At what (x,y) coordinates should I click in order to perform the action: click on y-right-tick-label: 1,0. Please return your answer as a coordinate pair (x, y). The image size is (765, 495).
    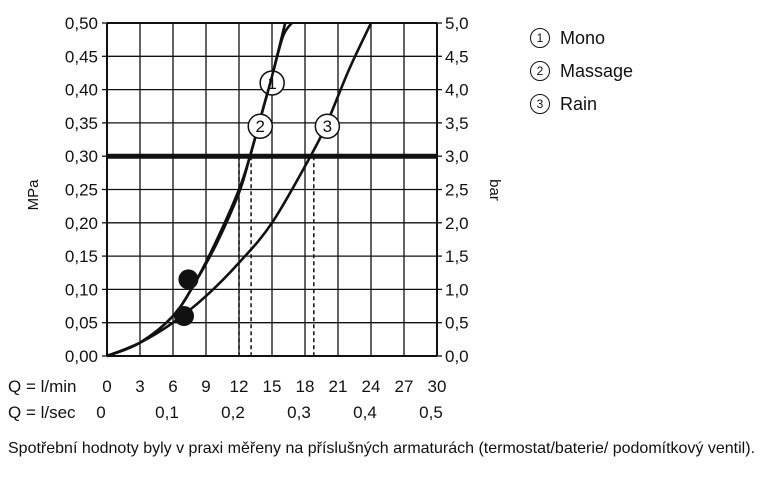
    Looking at the image, I should click on (457, 289).